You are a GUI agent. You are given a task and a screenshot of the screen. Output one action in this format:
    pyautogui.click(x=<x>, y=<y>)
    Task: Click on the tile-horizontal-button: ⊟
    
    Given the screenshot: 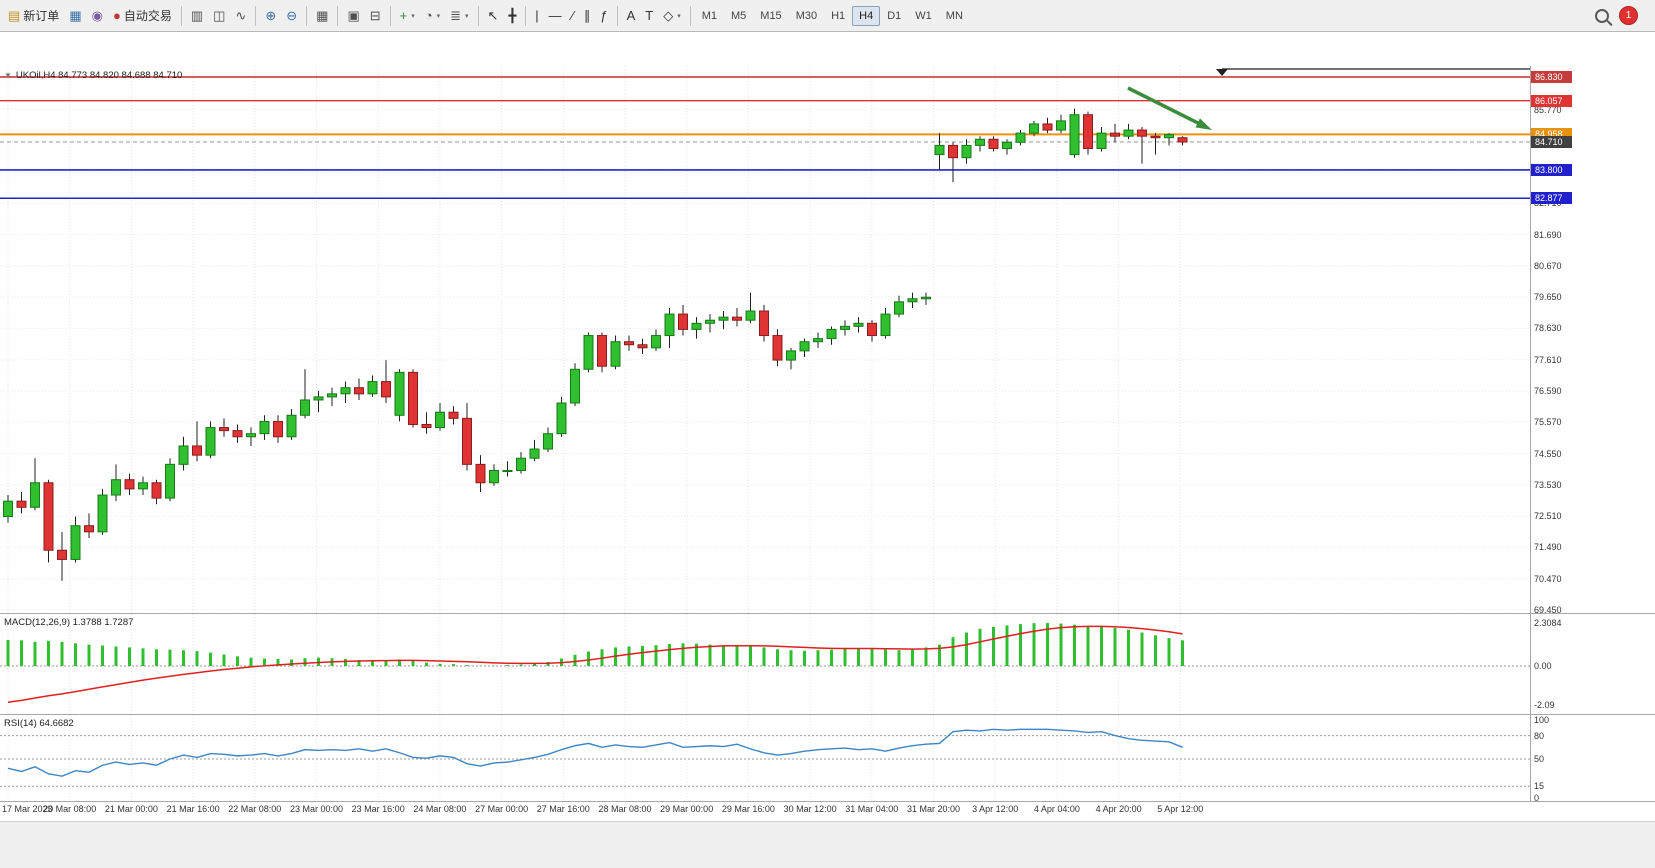 What is the action you would take?
    pyautogui.click(x=375, y=16)
    